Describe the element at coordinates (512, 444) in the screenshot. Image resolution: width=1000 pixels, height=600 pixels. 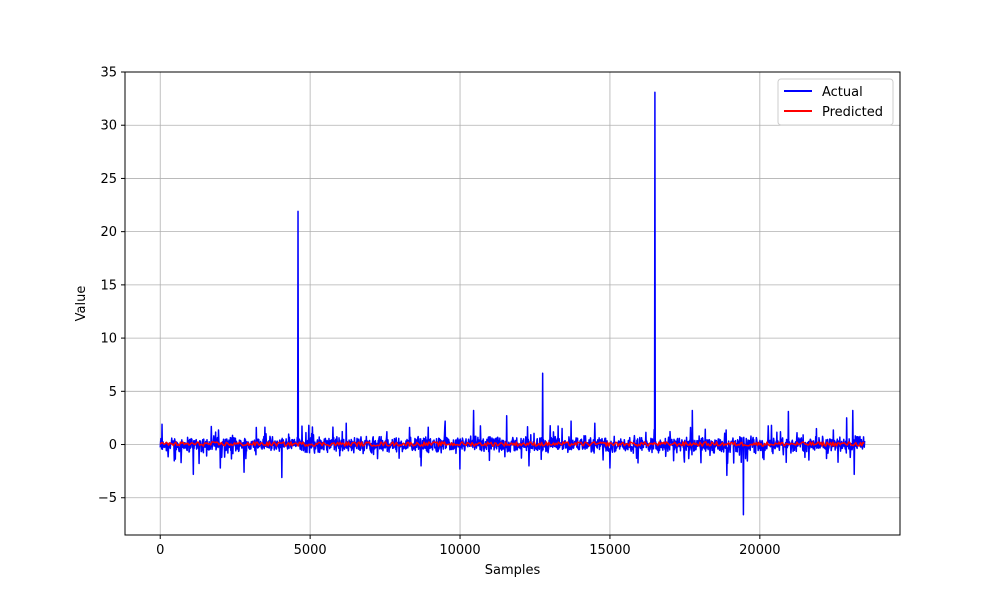
I see `series-predicted-line` at that location.